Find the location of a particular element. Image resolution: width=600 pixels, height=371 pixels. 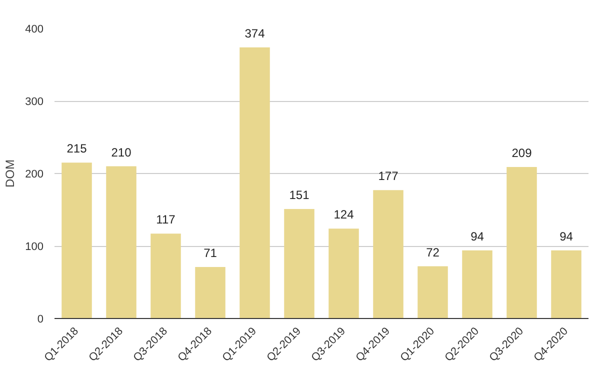

data-label: 374 is located at coordinates (255, 33).